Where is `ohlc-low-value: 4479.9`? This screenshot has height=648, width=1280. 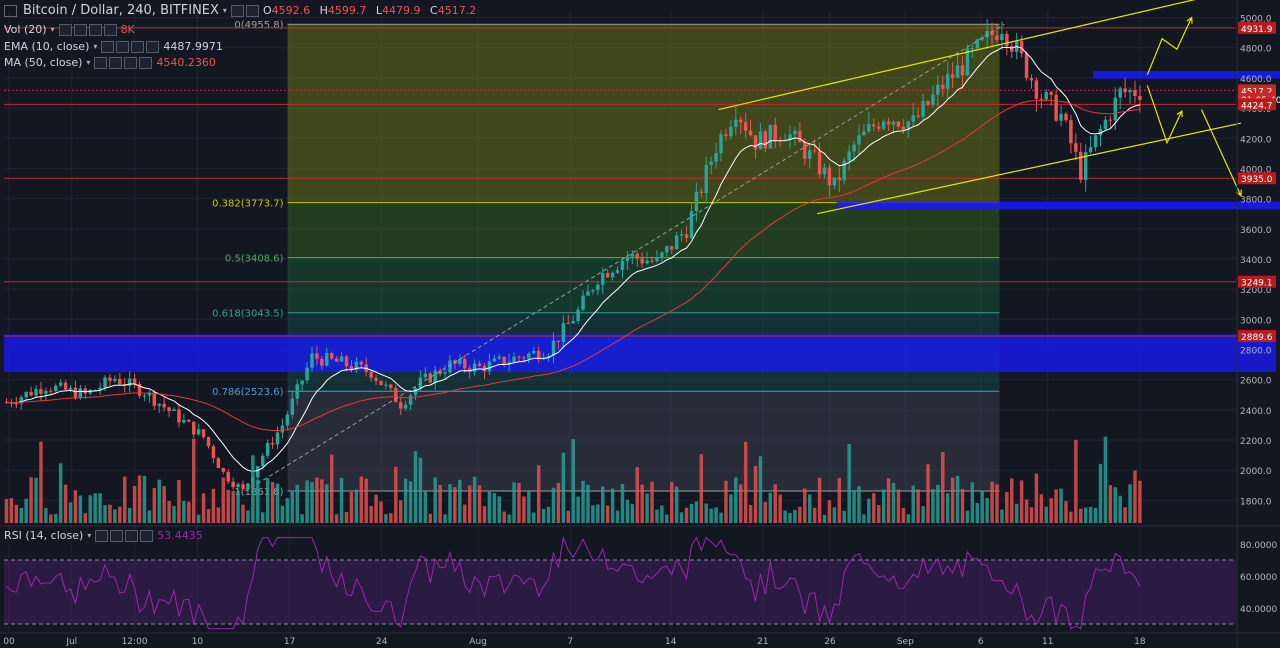
ohlc-low-value: 4479.9 is located at coordinates (401, 10).